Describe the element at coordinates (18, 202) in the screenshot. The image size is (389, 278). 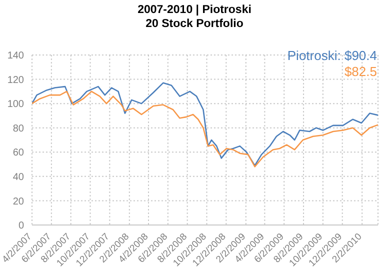
I see `y-tick-label: 20` at that location.